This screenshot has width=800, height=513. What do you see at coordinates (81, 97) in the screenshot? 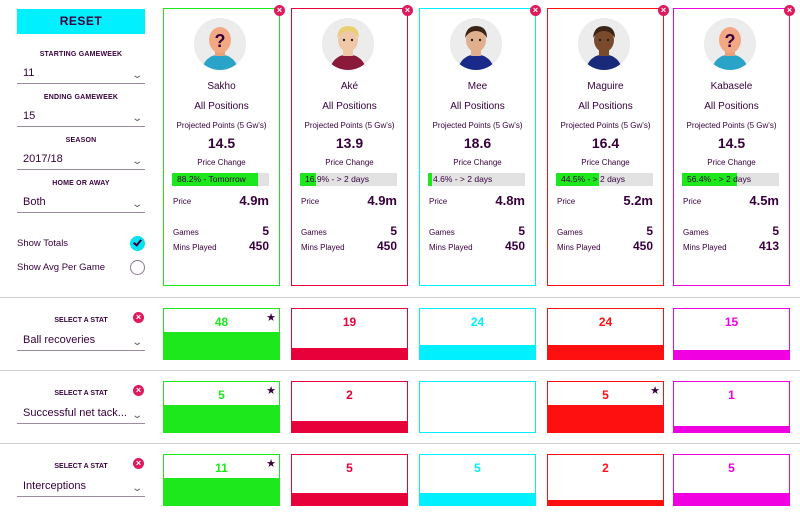
I see `ending-gameweek-label: ENDING GAMEWEEK` at bounding box center [81, 97].